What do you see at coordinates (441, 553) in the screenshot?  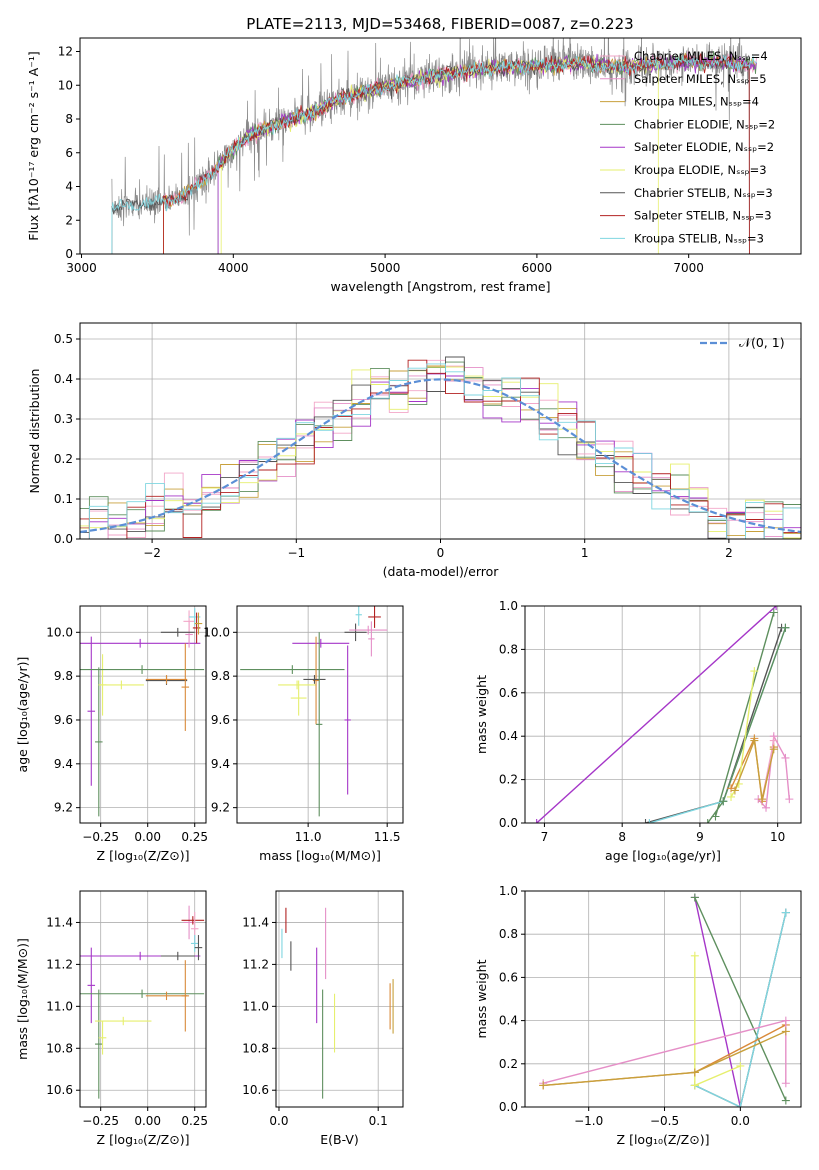 I see `x-tick-label: 0` at bounding box center [441, 553].